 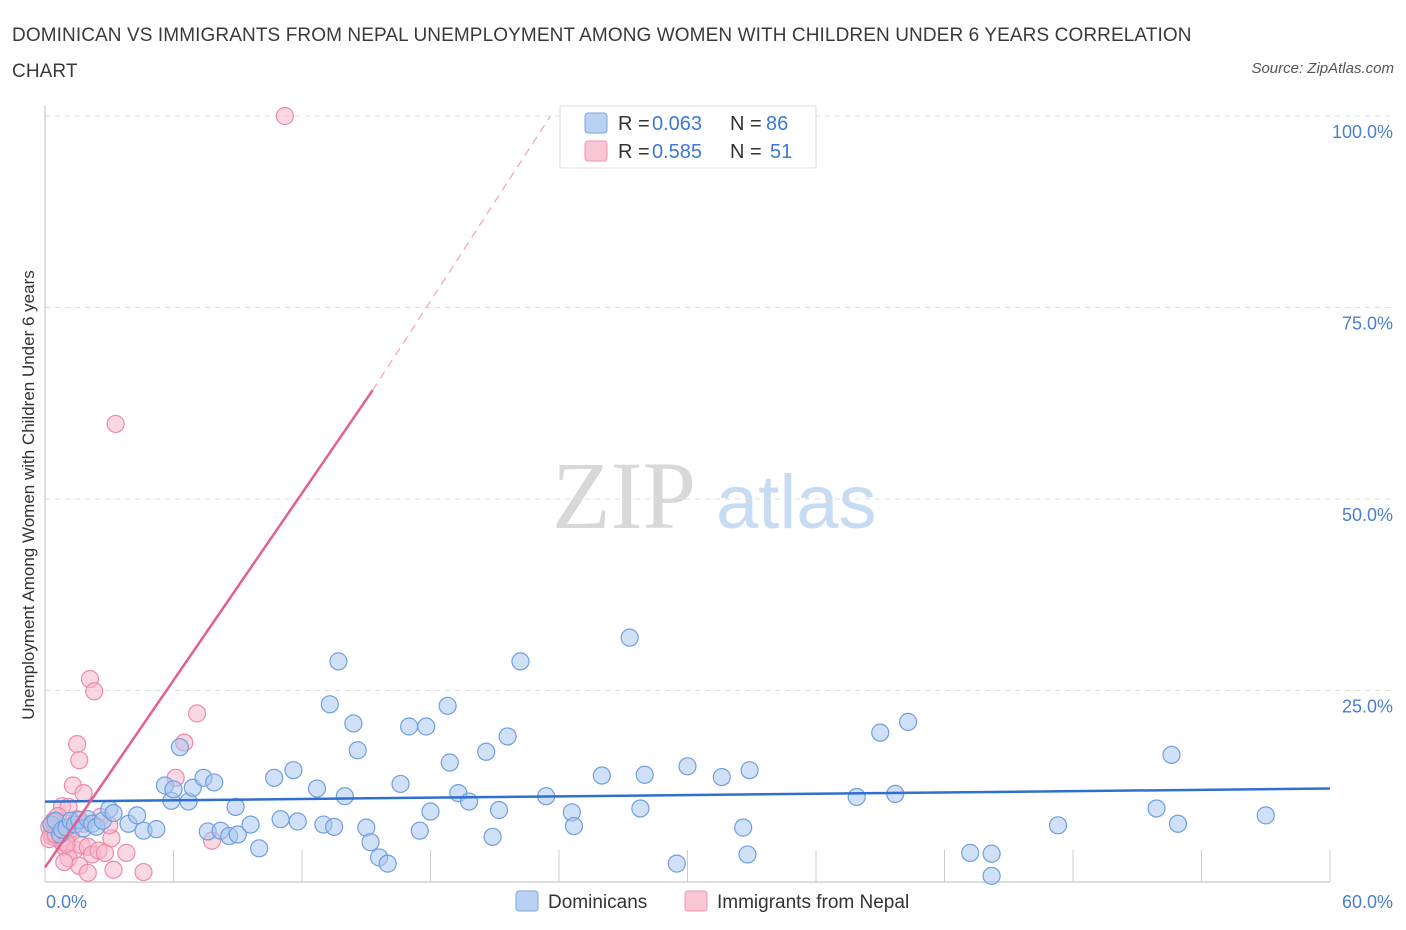 I want to click on nepal-trend-line, so click(x=208, y=629).